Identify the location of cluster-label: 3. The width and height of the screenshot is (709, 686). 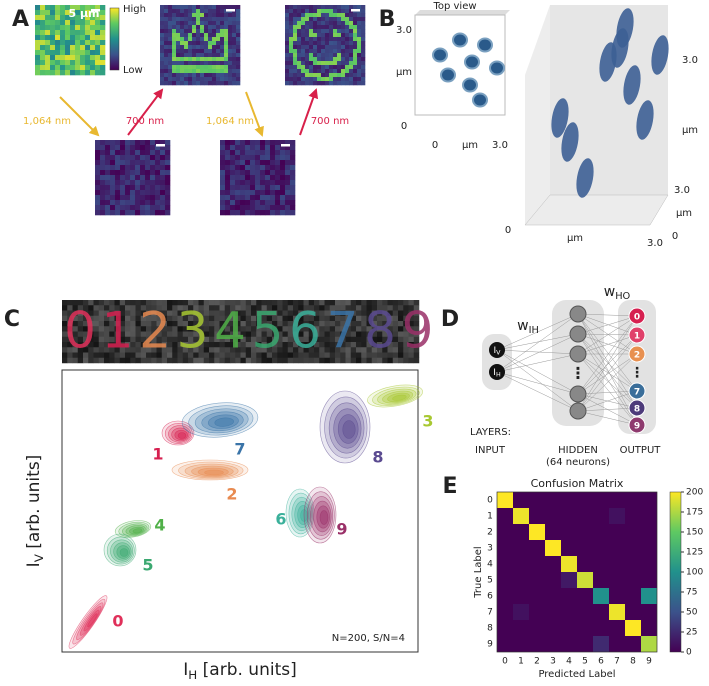
(427, 421).